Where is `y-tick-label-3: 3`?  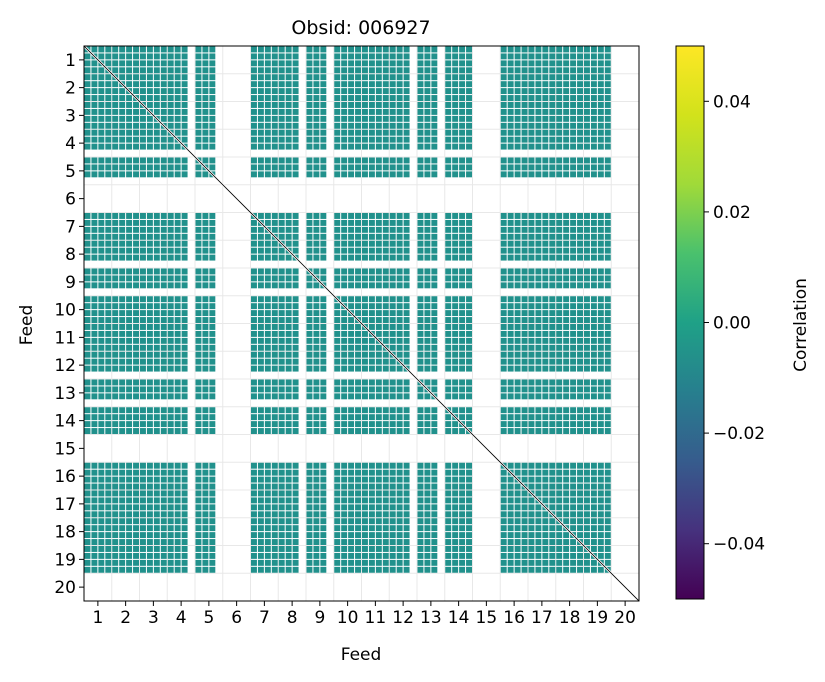
y-tick-label-3: 3 is located at coordinates (70, 116).